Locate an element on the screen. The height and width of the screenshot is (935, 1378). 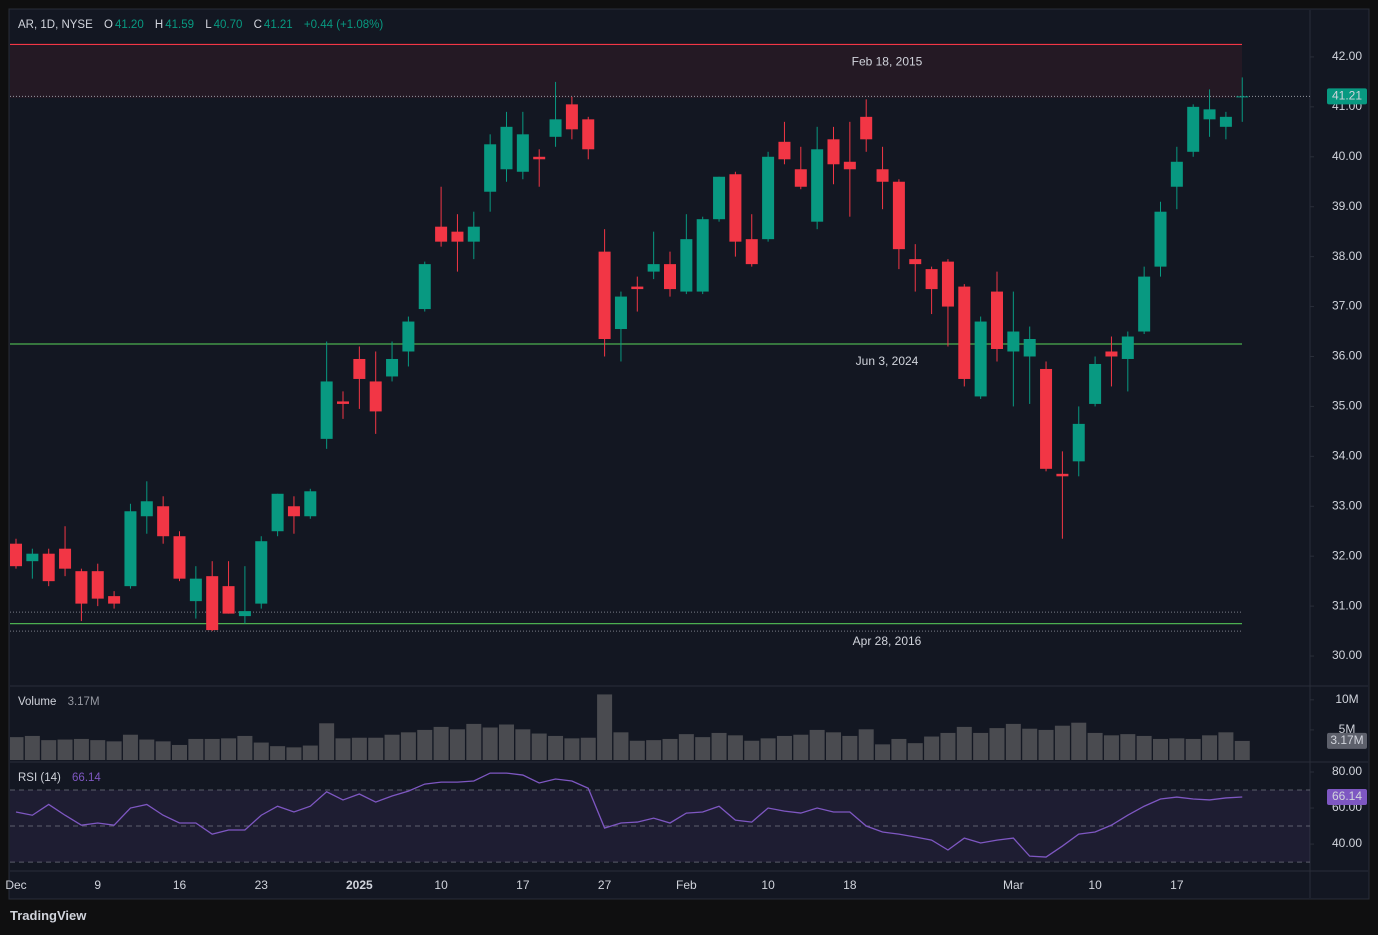
symbol: AR, 1D, NYSE is located at coordinates (55, 25).